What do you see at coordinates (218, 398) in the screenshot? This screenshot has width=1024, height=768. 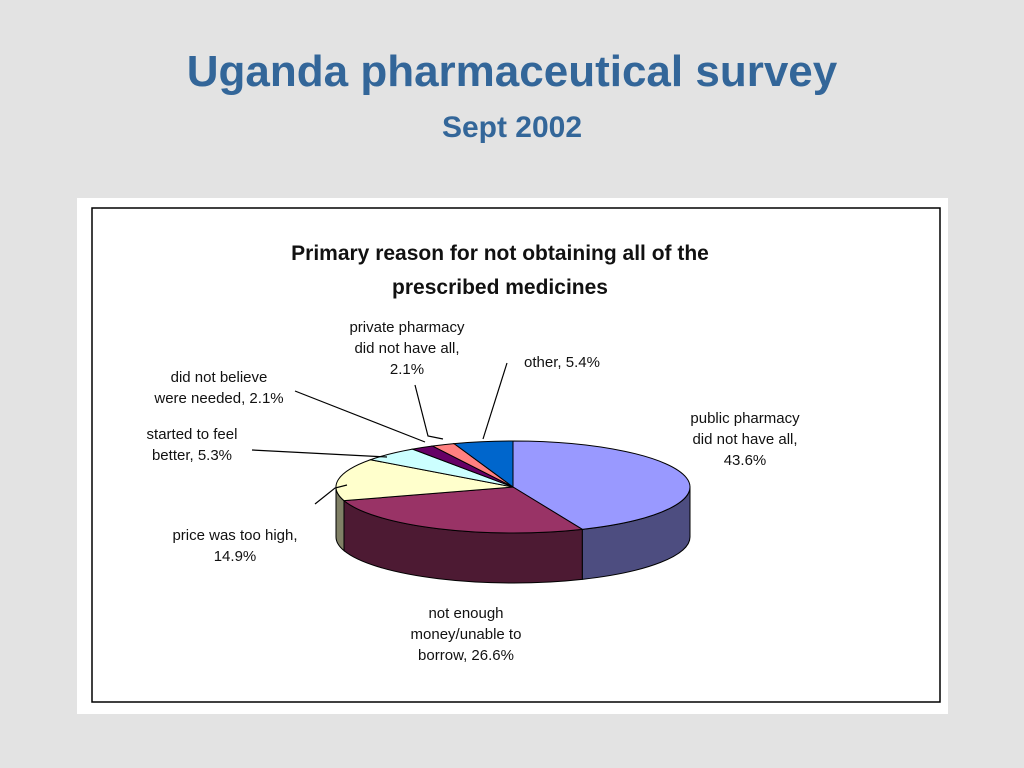 I see `slice-label-line: were needed, 2.1%` at bounding box center [218, 398].